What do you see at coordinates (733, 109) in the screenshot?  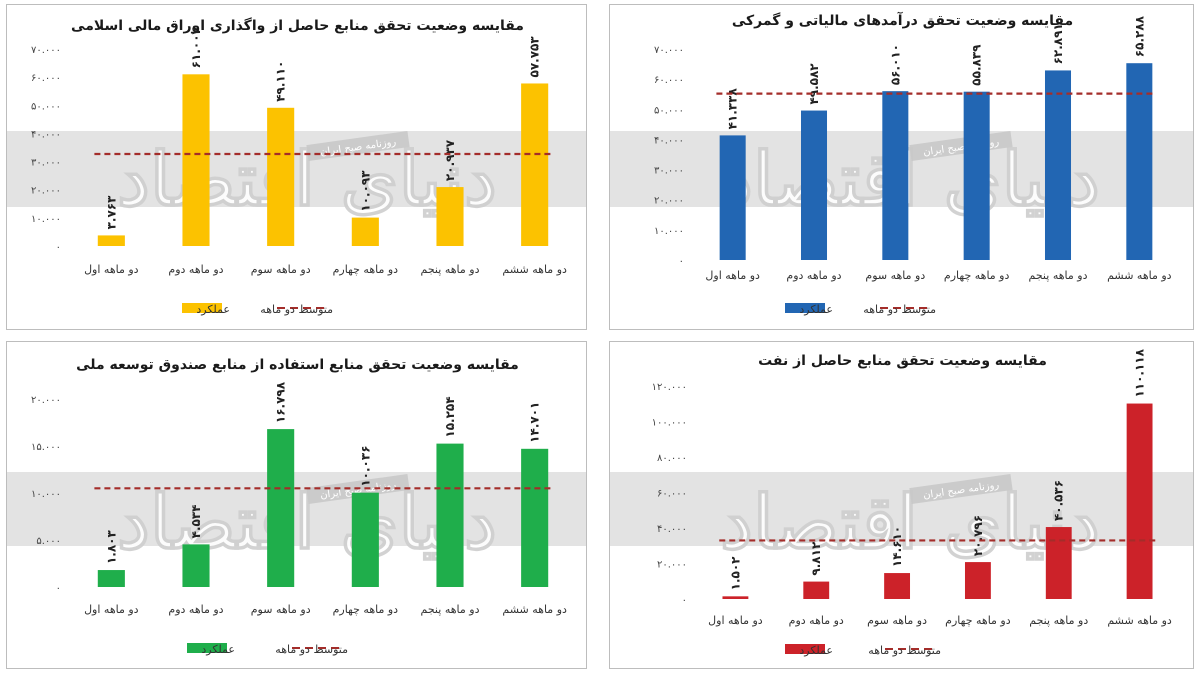 I see `data-label: ۴۱.۳۳۸` at bounding box center [733, 109].